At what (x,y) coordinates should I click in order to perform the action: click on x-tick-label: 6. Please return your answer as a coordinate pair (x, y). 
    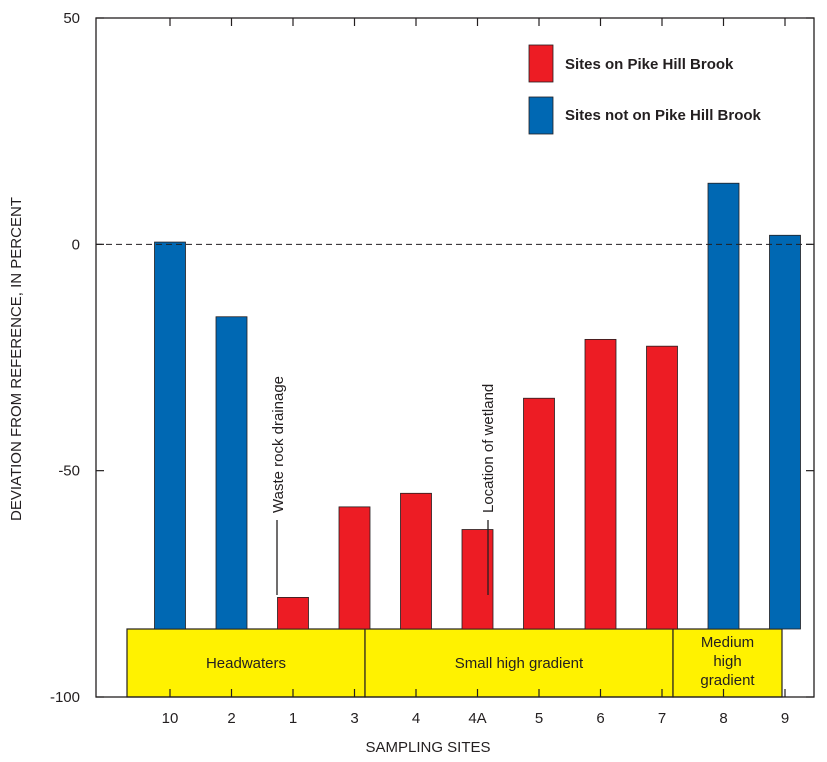
    Looking at the image, I should click on (600, 718).